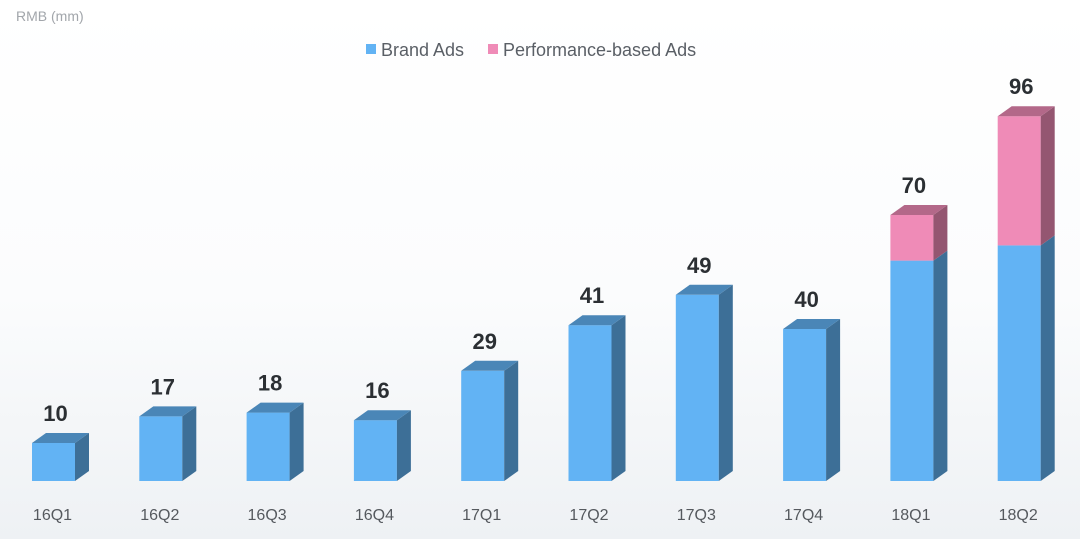 The width and height of the screenshot is (1080, 539). I want to click on x-tick-label-17Q1: 17Q1, so click(481, 515).